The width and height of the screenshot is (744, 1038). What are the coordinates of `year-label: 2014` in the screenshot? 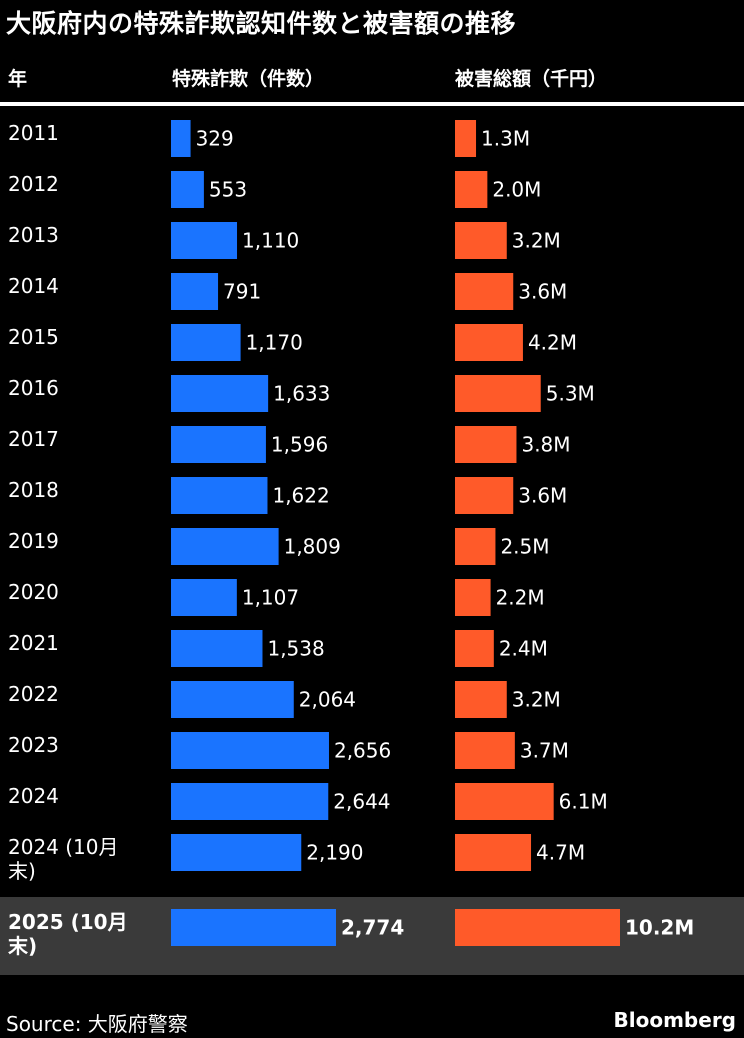 It's located at (33, 286).